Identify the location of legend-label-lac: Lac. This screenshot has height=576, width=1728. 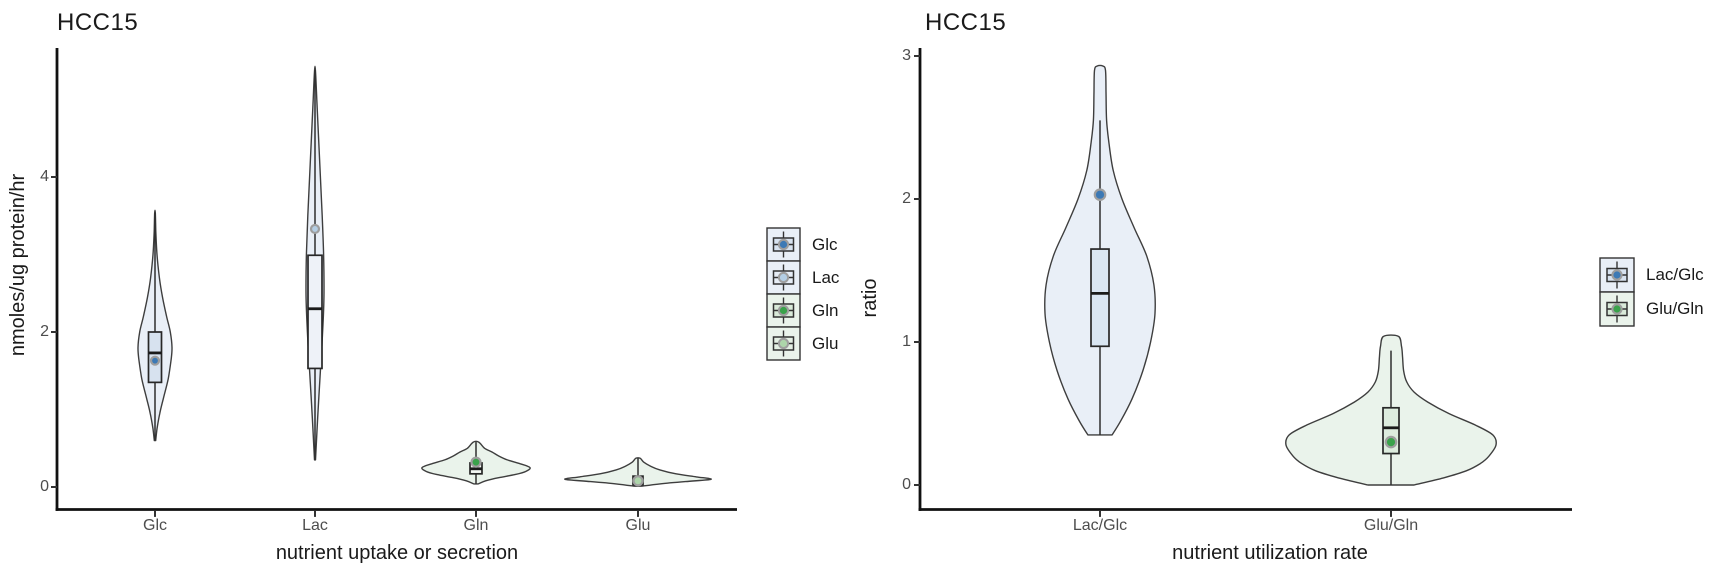
(826, 277).